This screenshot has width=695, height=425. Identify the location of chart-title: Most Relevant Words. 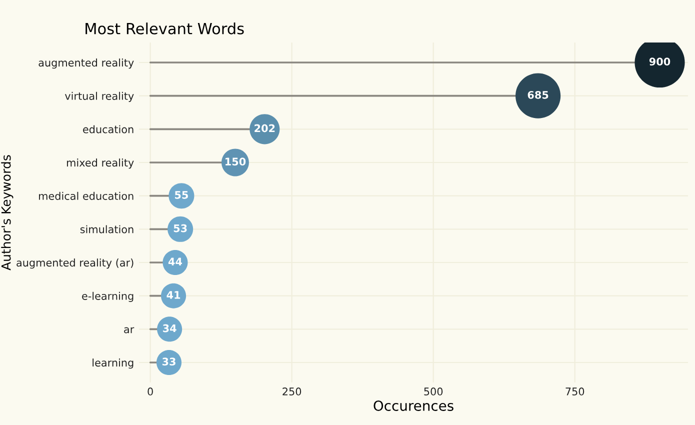
(165, 28).